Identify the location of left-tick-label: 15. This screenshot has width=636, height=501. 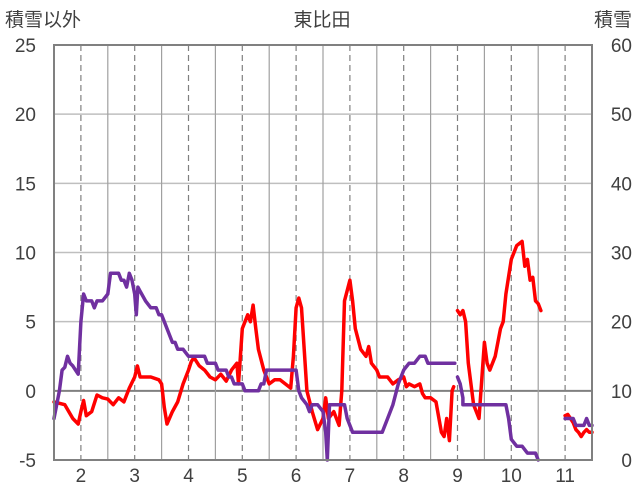
(25, 184).